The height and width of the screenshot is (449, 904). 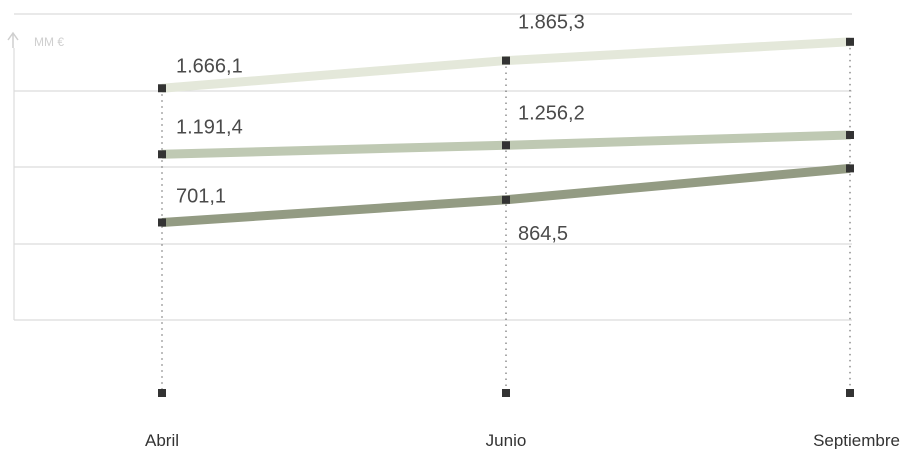 What do you see at coordinates (162, 393) in the screenshot?
I see `axis-marker-abril` at bounding box center [162, 393].